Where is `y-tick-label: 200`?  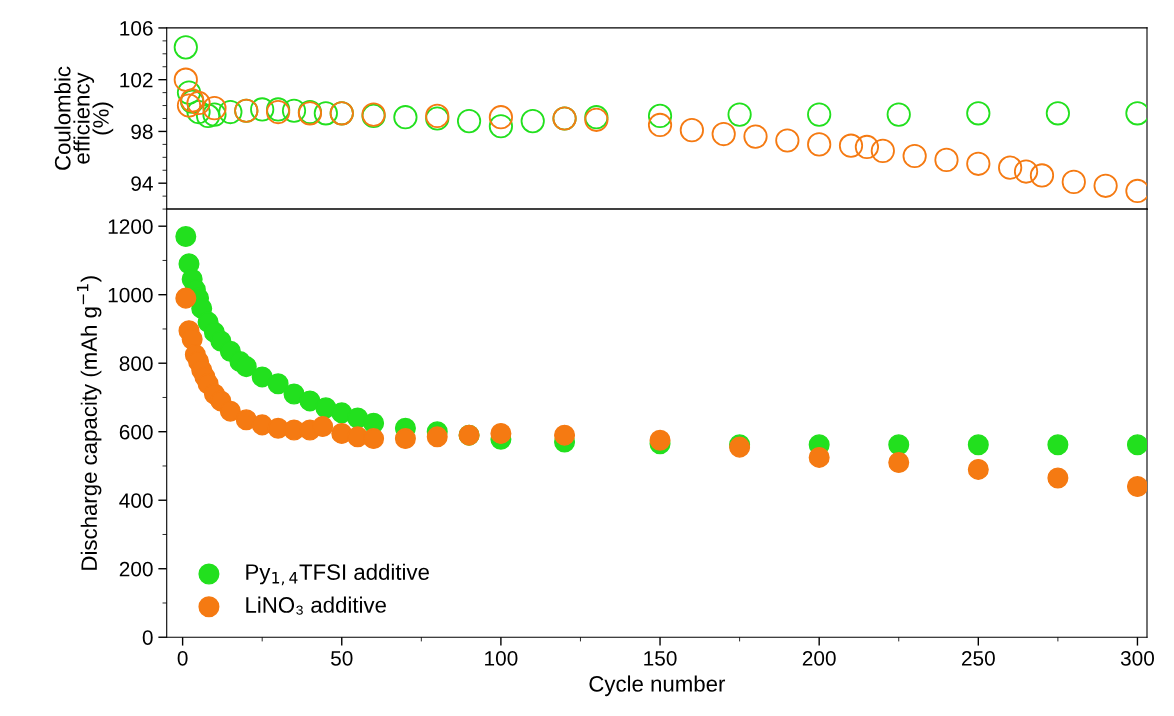 y-tick-label: 200 is located at coordinates (136, 569).